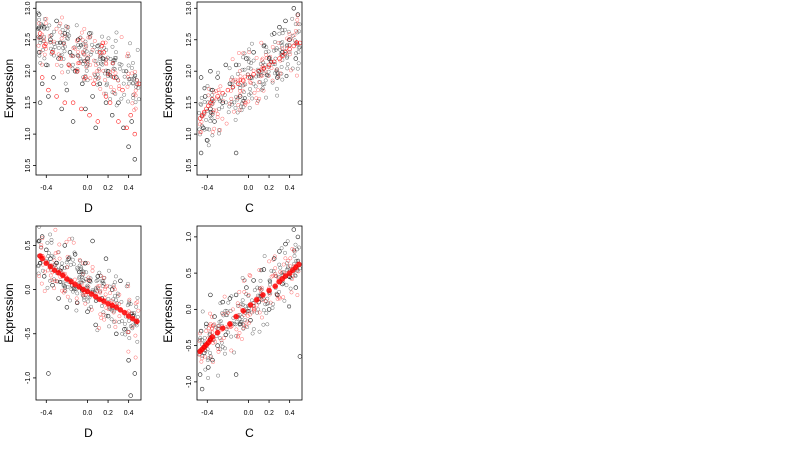 The height and width of the screenshot is (450, 800). Describe the element at coordinates (249, 188) in the screenshot. I see `x-tick-label: 0.0` at that location.